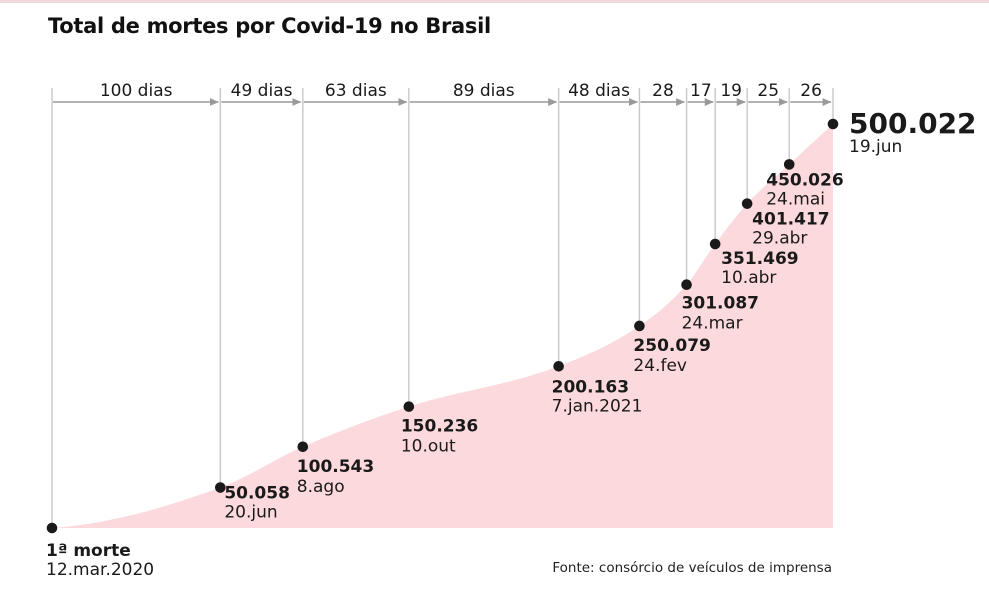  I want to click on milestone-date-label: 10.abr, so click(748, 278).